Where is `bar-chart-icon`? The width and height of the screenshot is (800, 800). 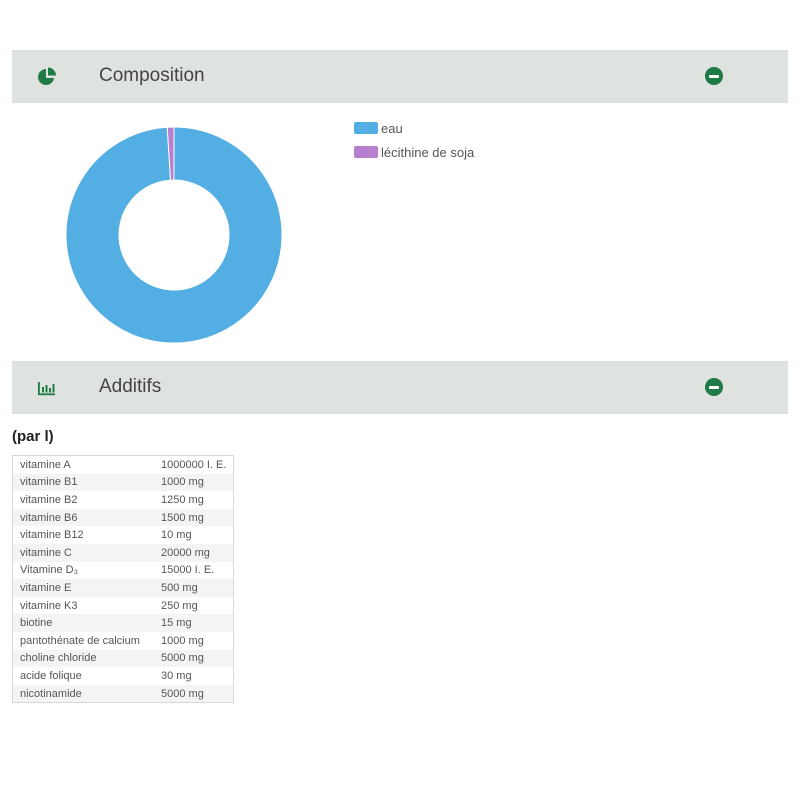
bar-chart-icon is located at coordinates (47, 388).